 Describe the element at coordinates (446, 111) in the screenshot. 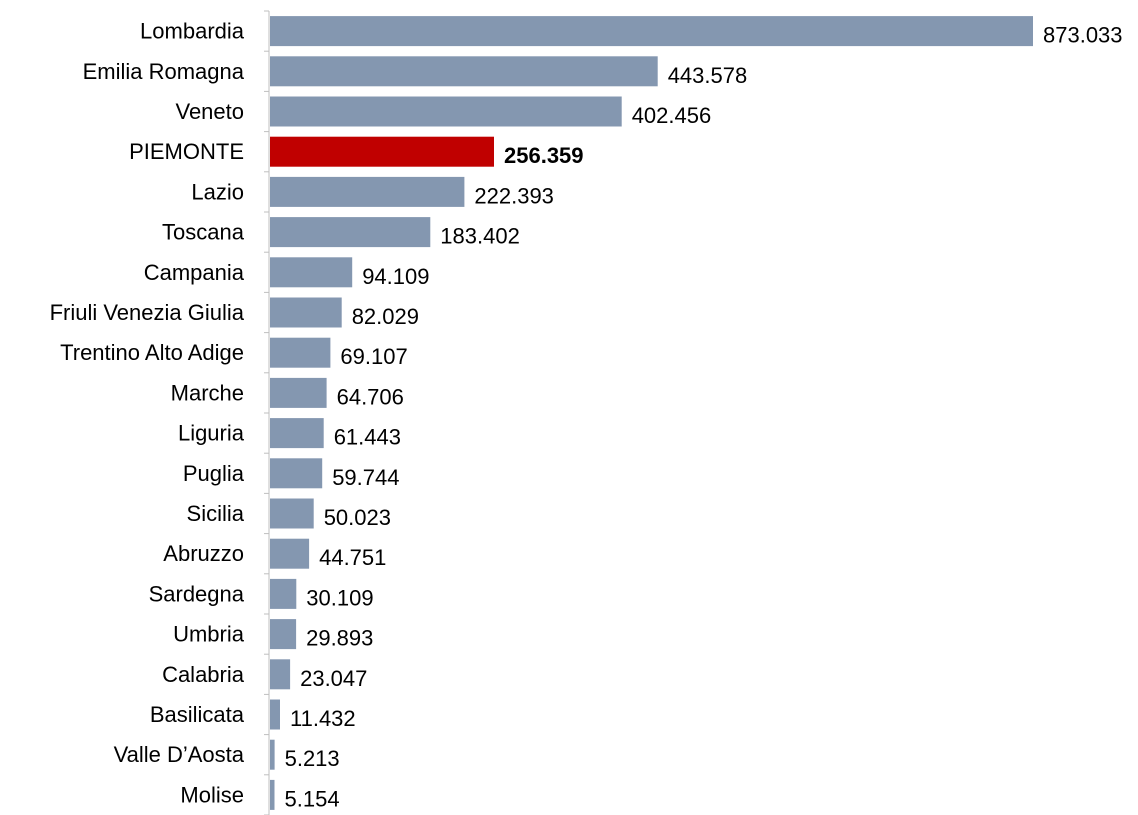

I see `bar-veneto` at that location.